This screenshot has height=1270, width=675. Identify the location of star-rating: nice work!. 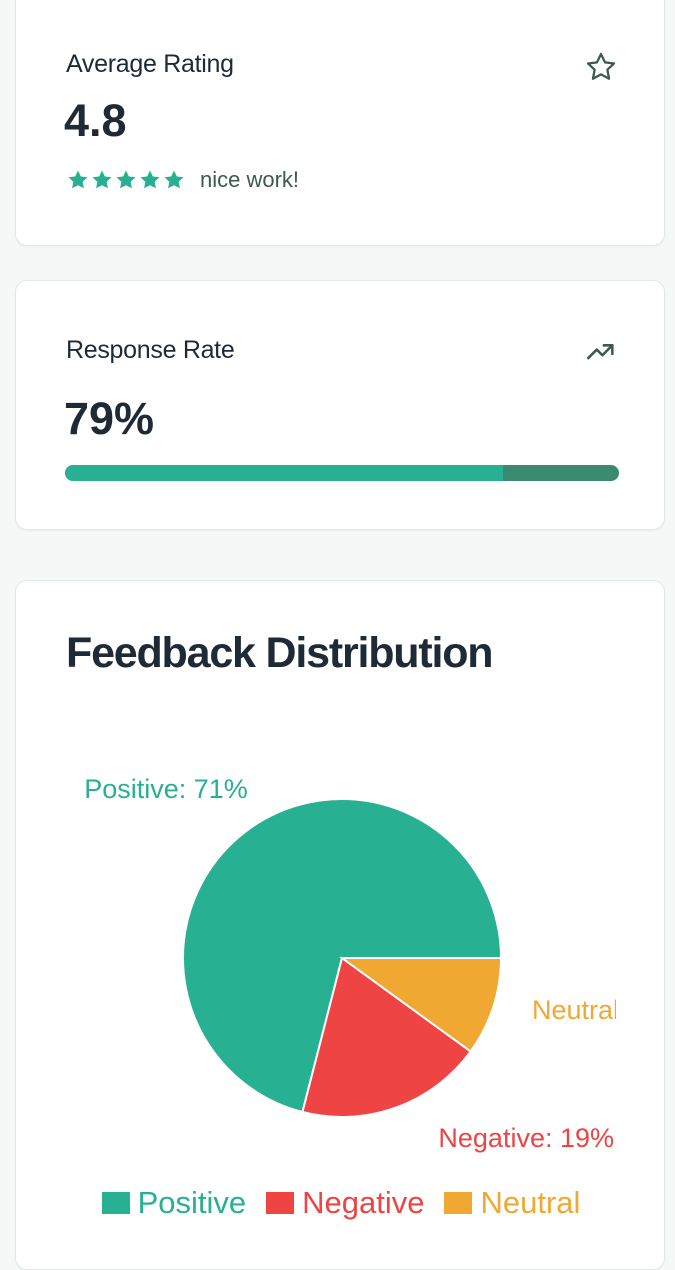
(182, 180).